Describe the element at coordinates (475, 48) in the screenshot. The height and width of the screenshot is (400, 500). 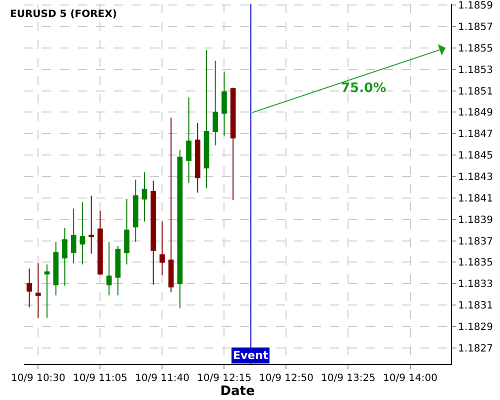
I see `y-tick-label: 1.1855` at that location.